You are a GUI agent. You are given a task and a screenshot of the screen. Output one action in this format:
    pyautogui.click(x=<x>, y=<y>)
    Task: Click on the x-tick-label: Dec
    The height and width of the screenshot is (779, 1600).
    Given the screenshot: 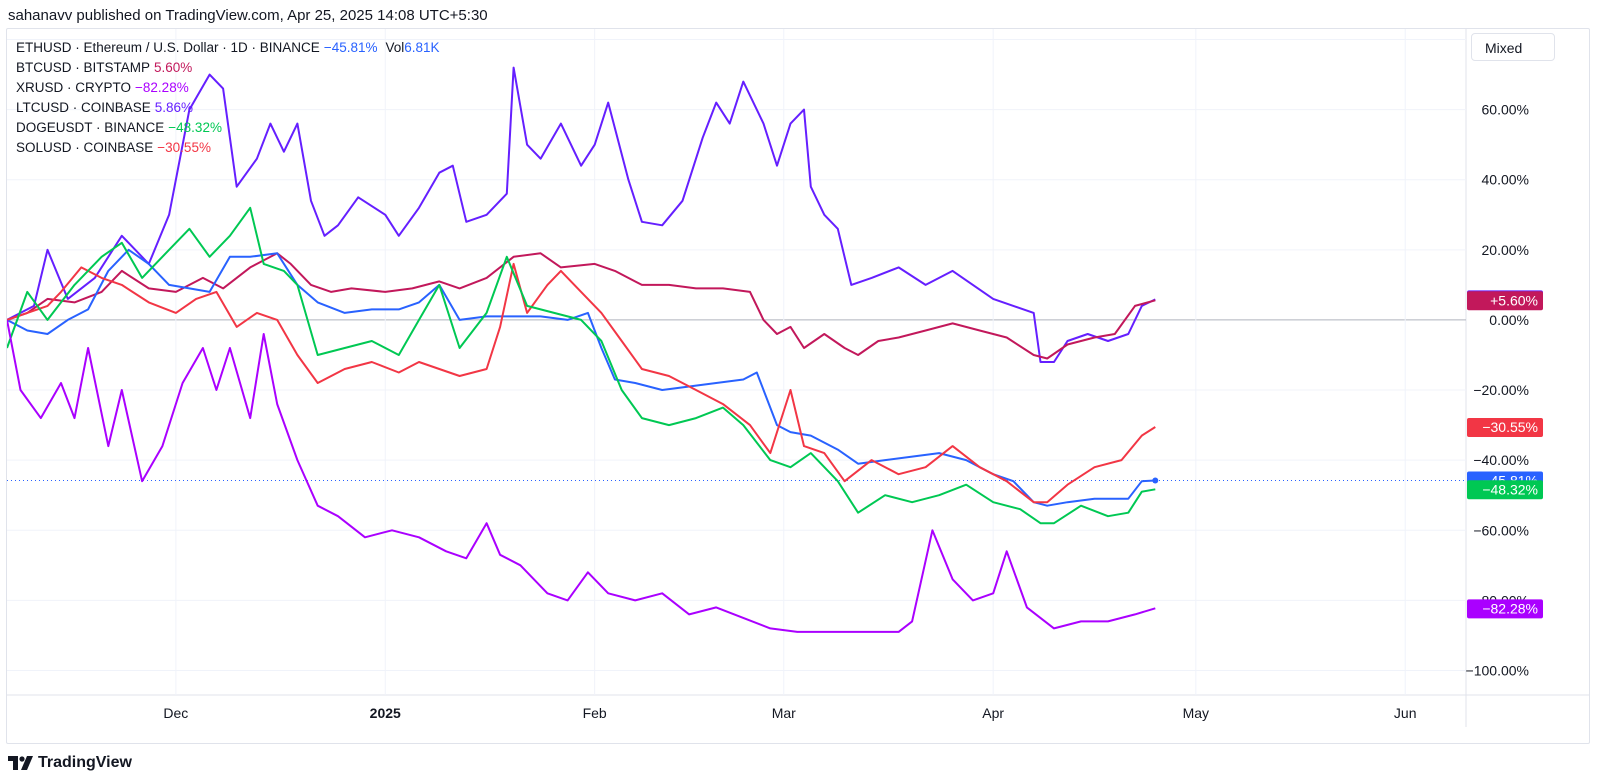 What is the action you would take?
    pyautogui.click(x=175, y=713)
    